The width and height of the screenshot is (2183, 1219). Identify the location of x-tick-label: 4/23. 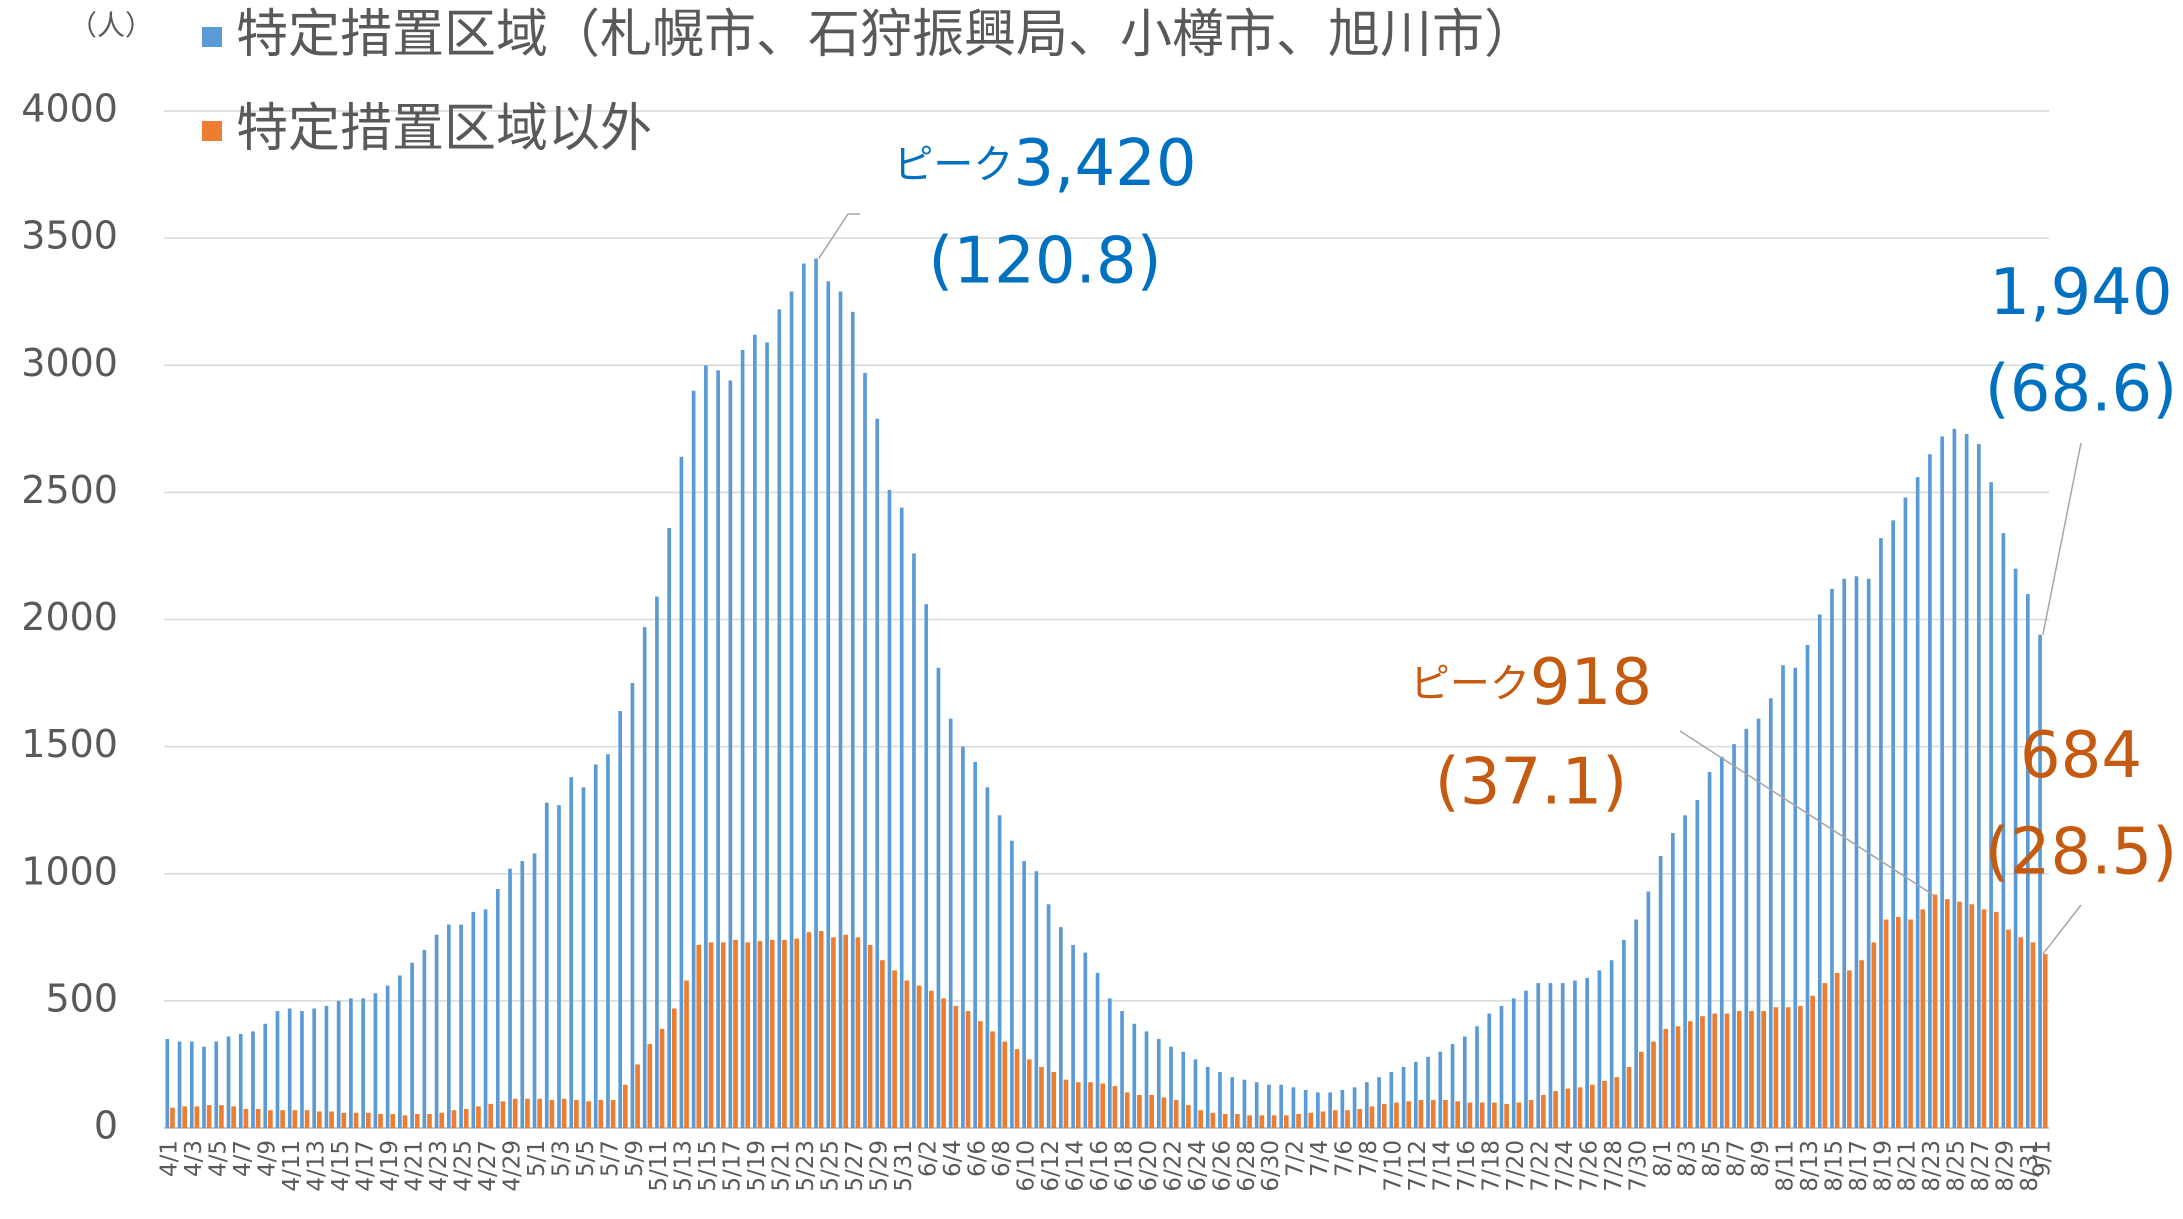
(439, 1166).